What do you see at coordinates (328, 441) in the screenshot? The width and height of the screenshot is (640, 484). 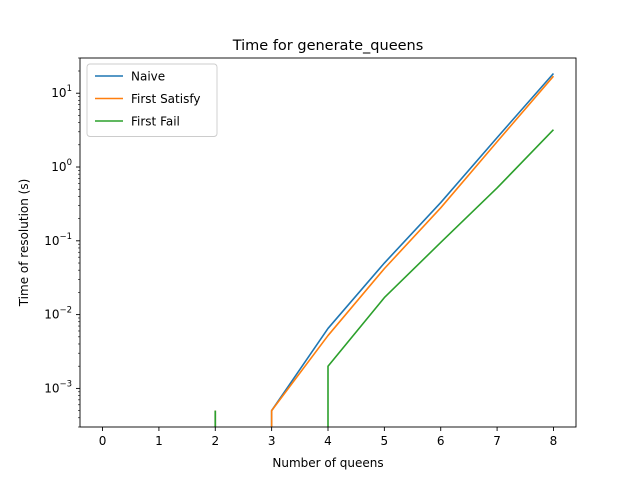 I see `x-tick-label: 4` at bounding box center [328, 441].